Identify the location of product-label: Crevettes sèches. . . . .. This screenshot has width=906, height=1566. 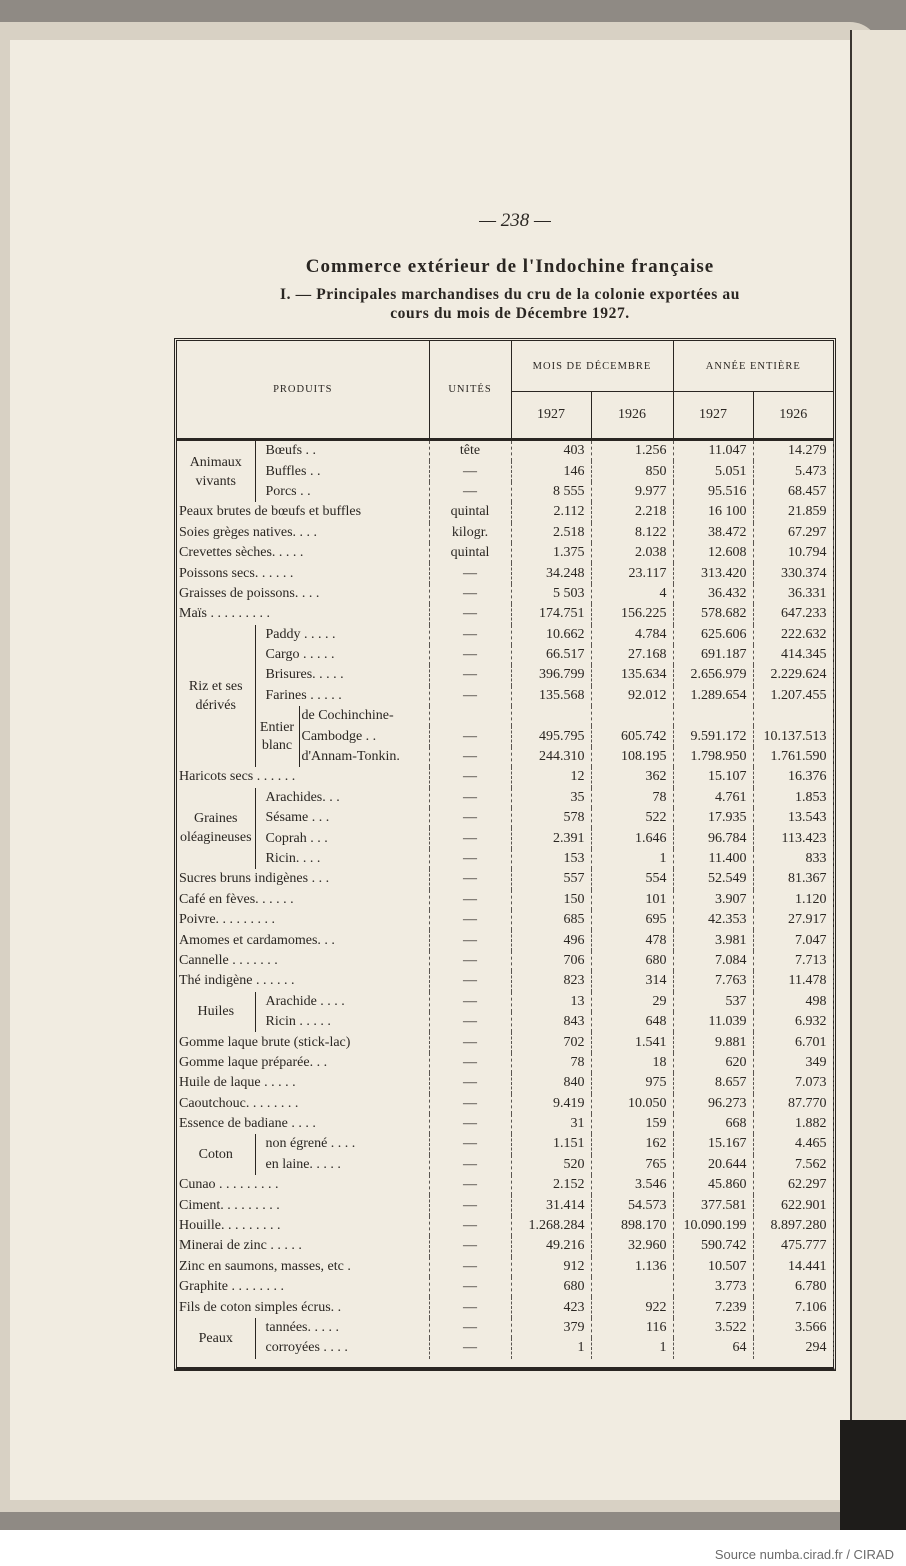
(303, 553).